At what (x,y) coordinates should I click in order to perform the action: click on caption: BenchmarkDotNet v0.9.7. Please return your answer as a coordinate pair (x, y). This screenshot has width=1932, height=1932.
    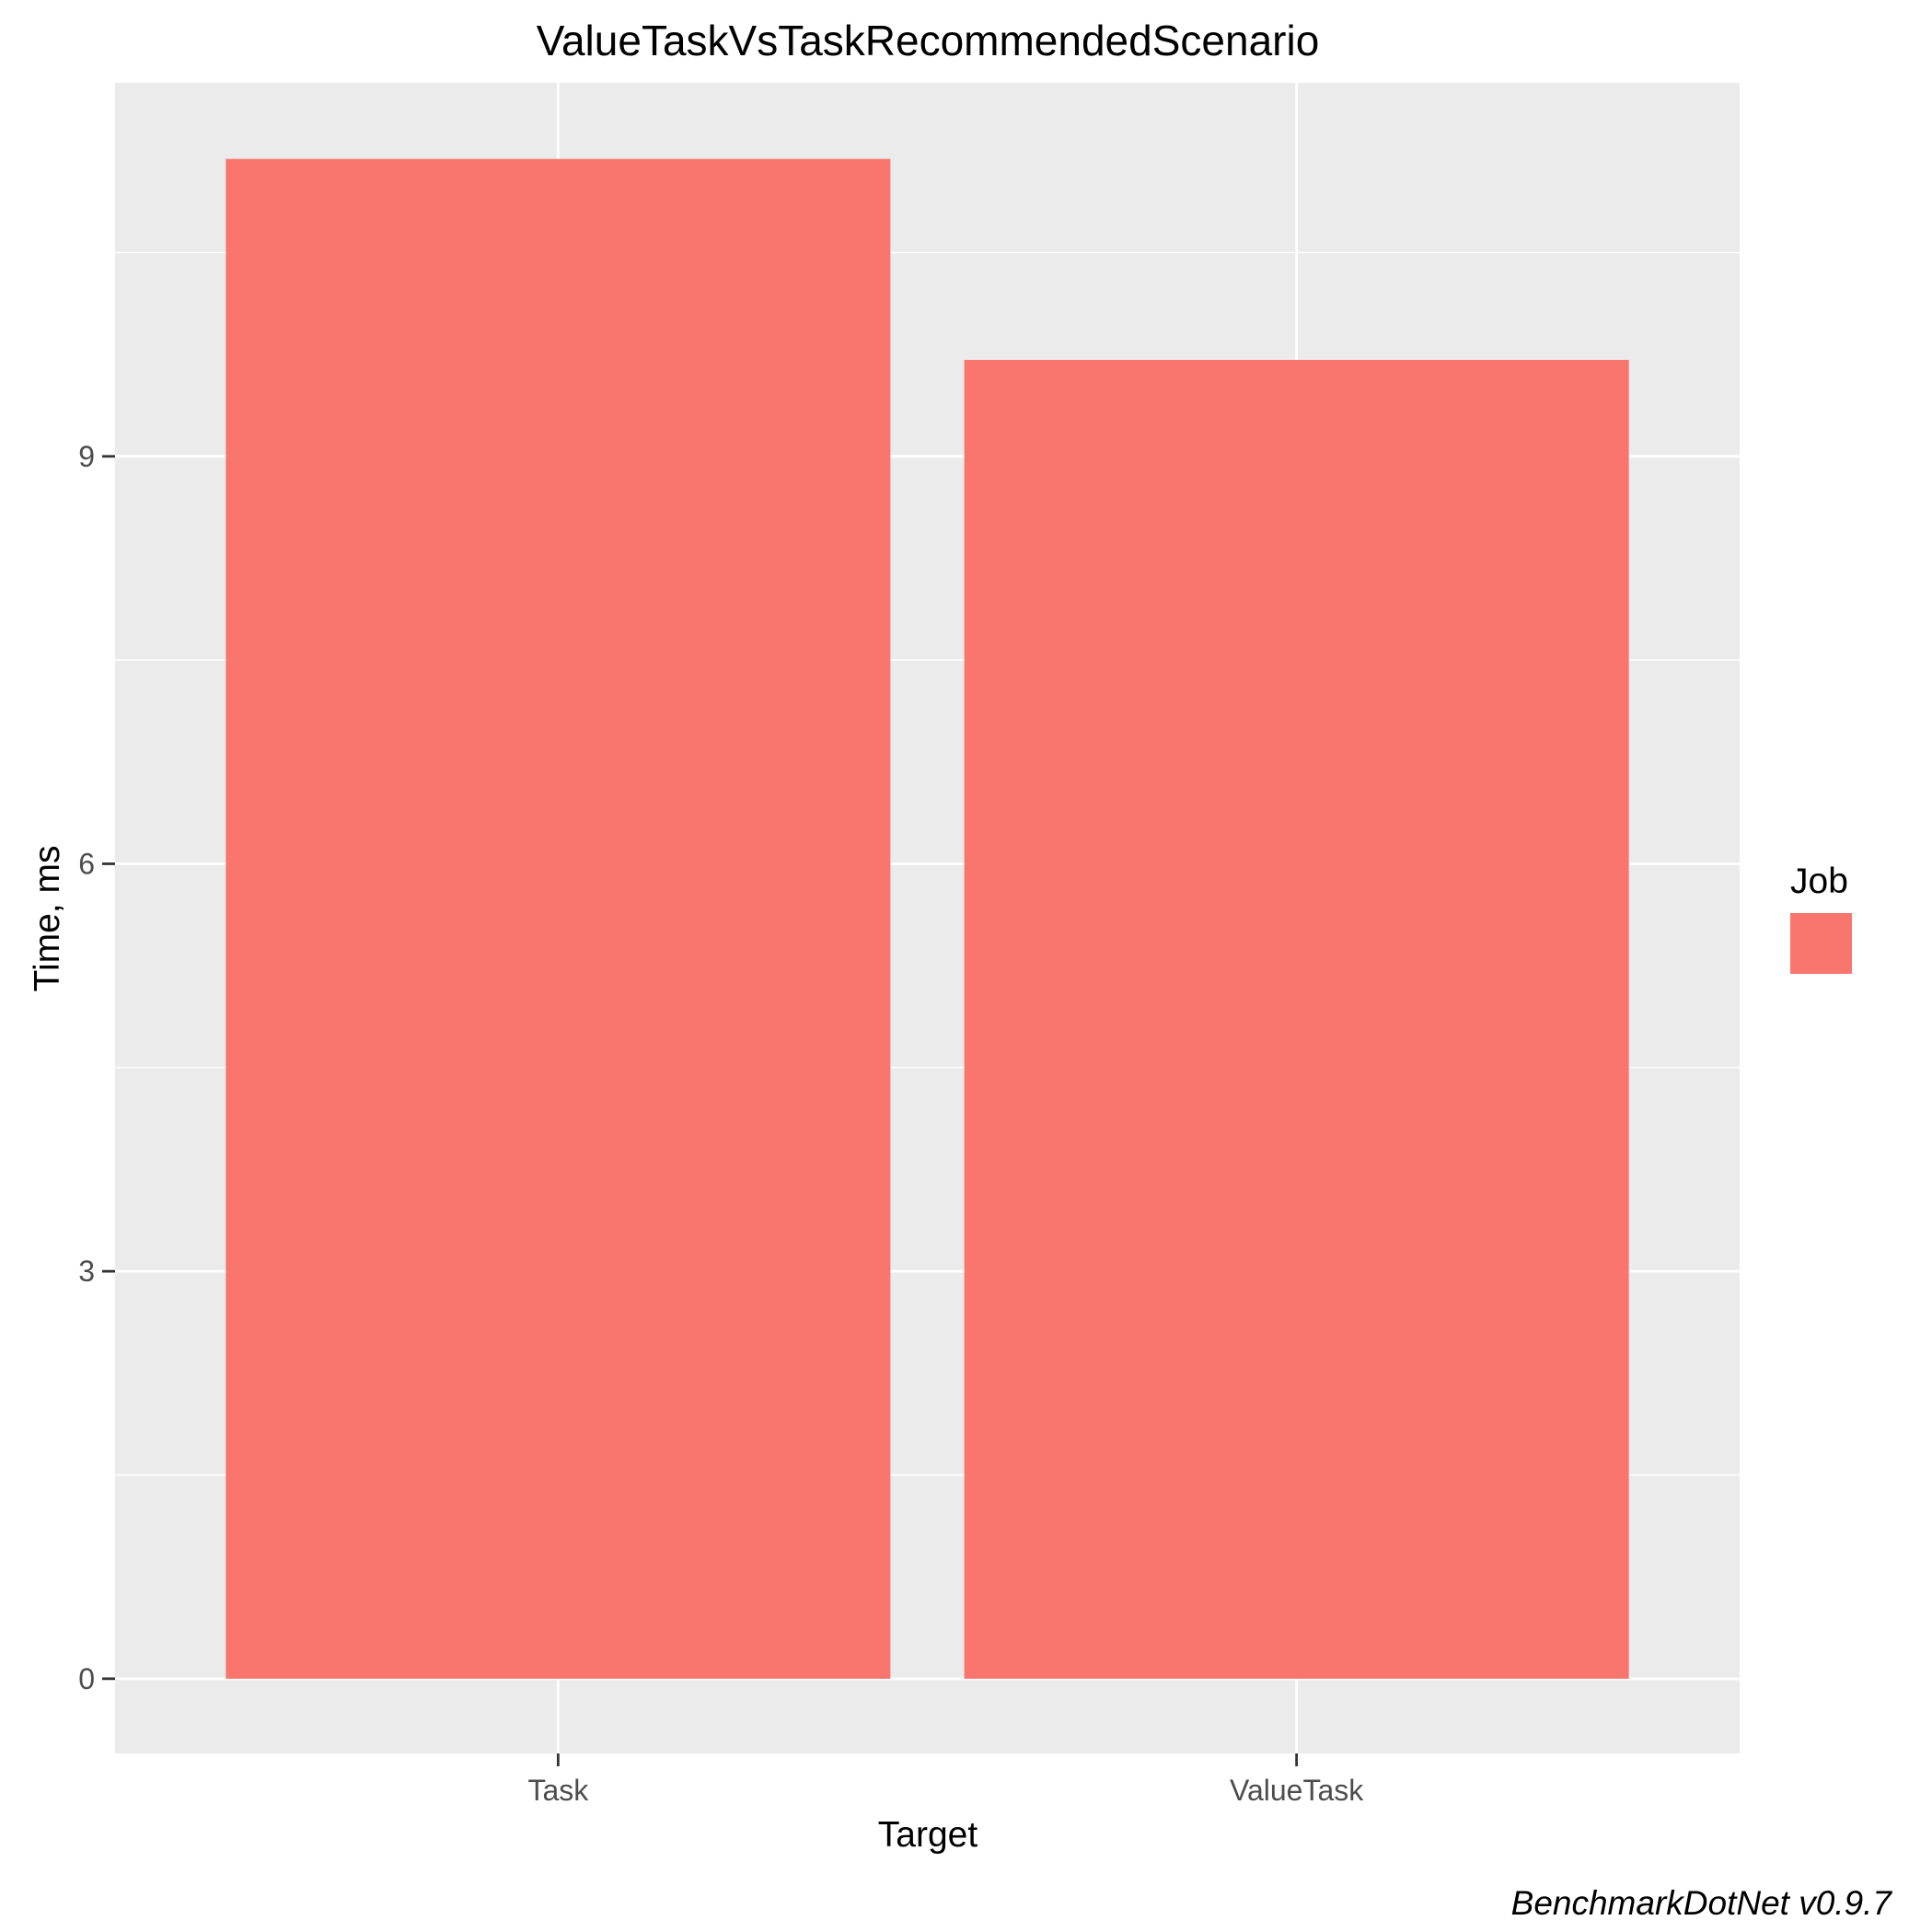
    Looking at the image, I should click on (1702, 1903).